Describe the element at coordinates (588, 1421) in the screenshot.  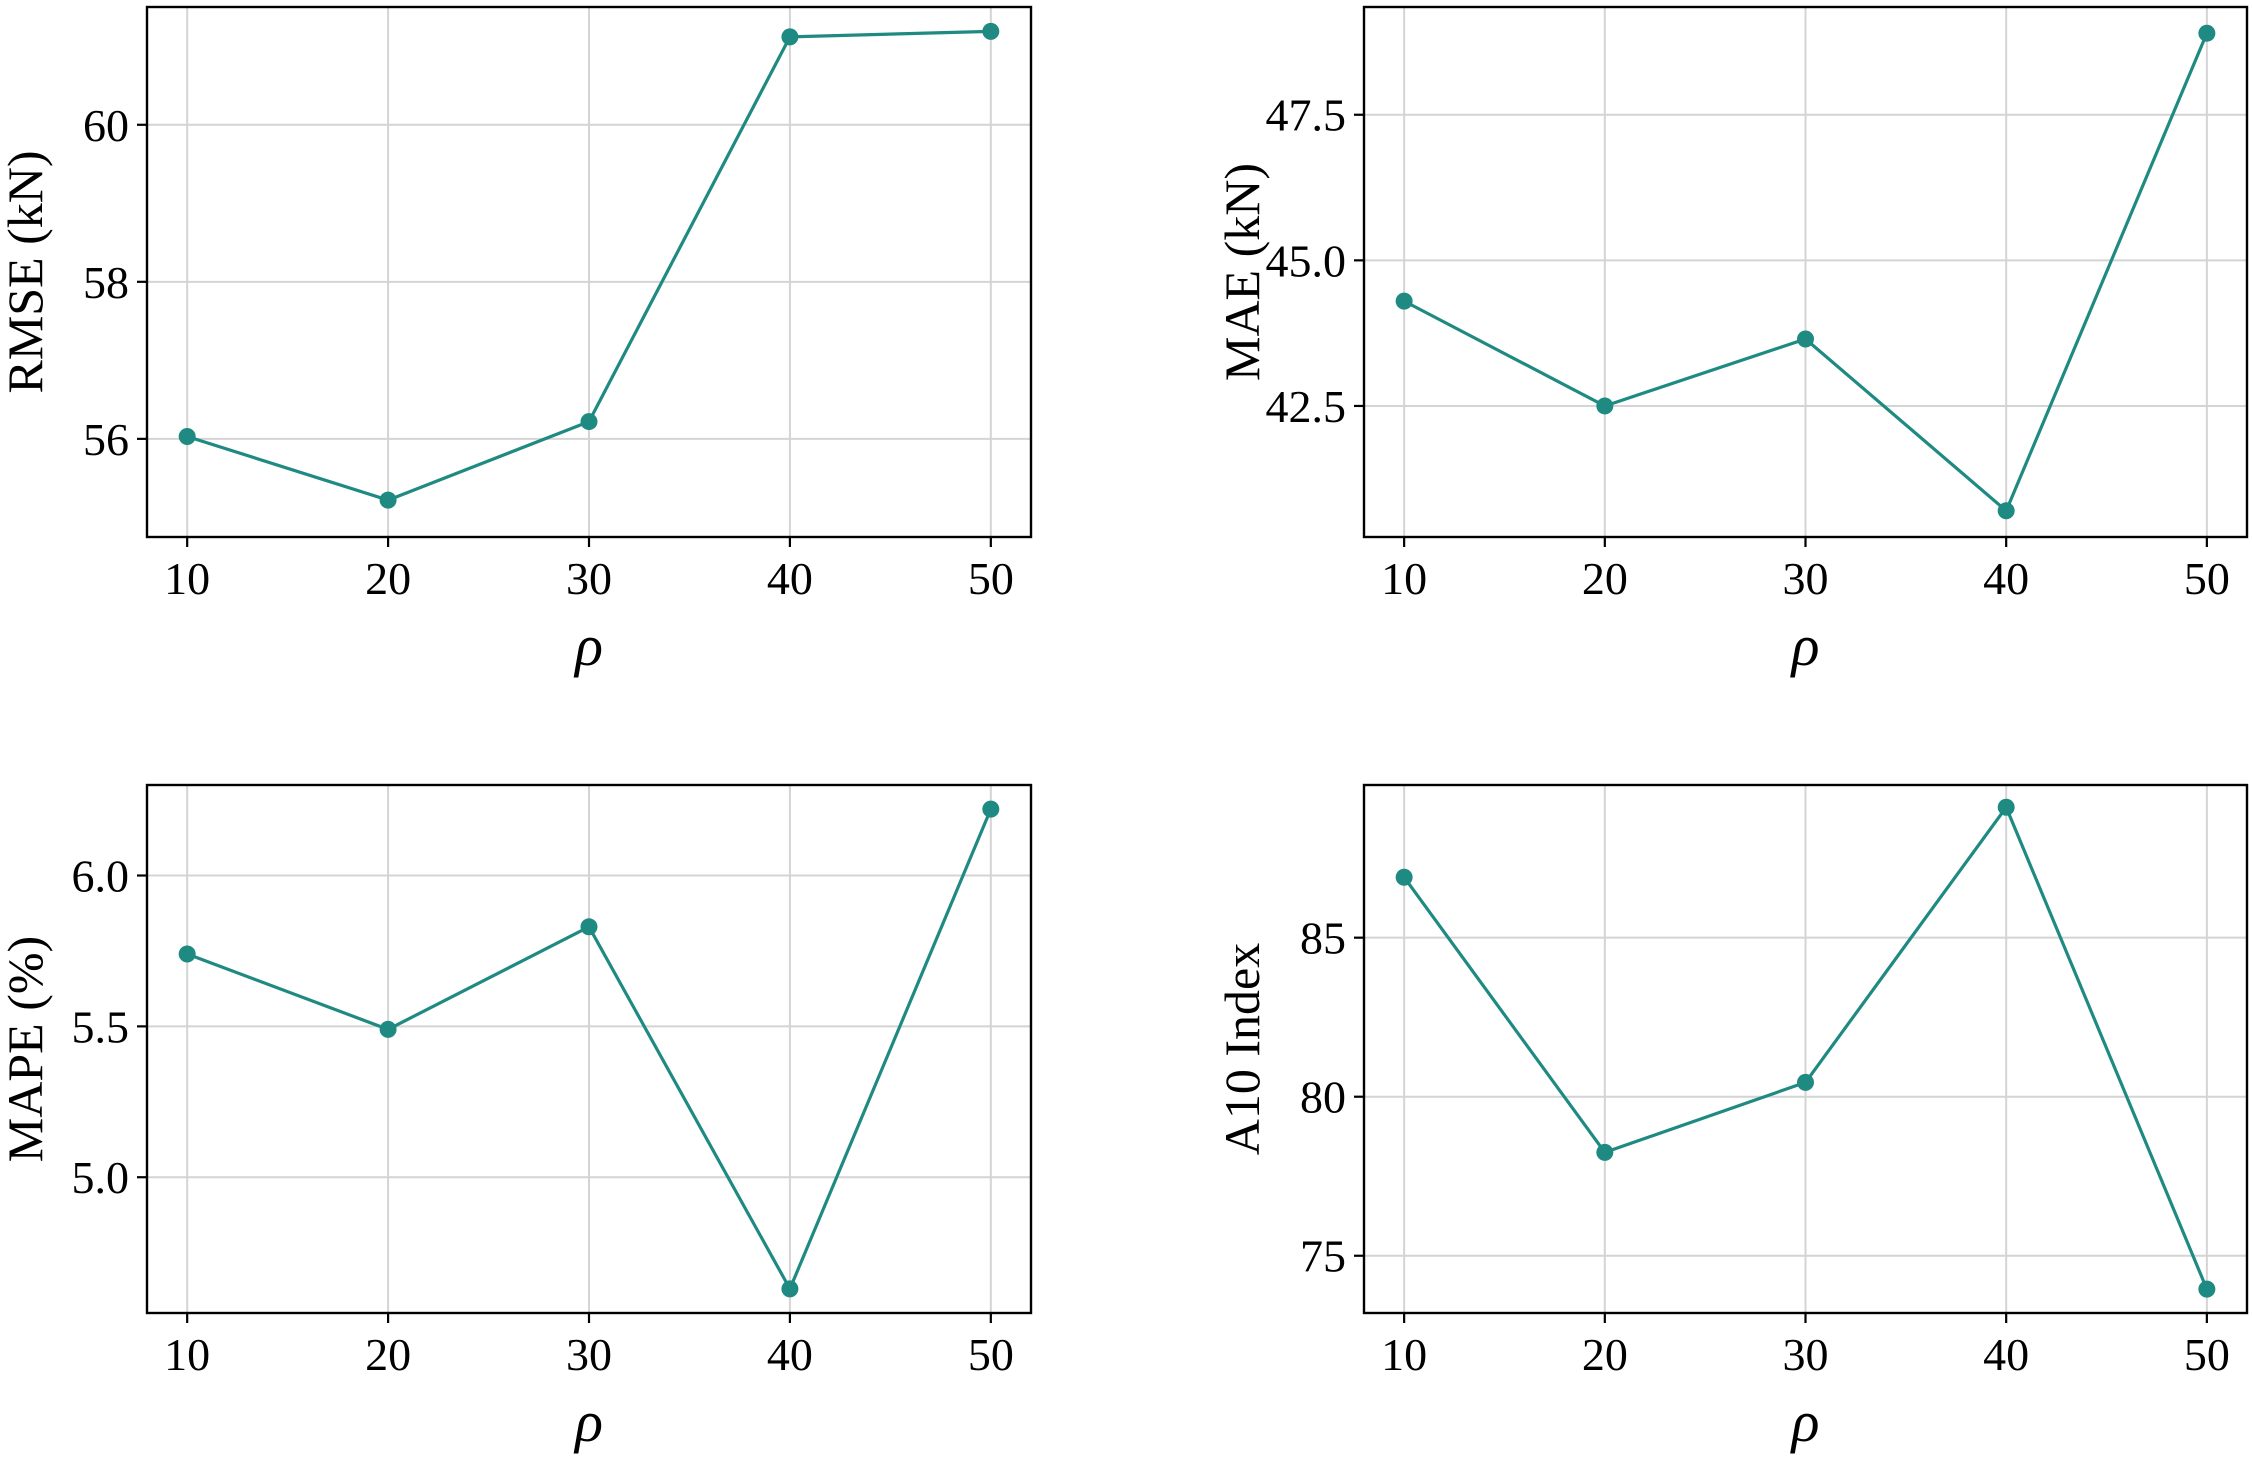
I see `mape-x-axis-label: ρ` at that location.